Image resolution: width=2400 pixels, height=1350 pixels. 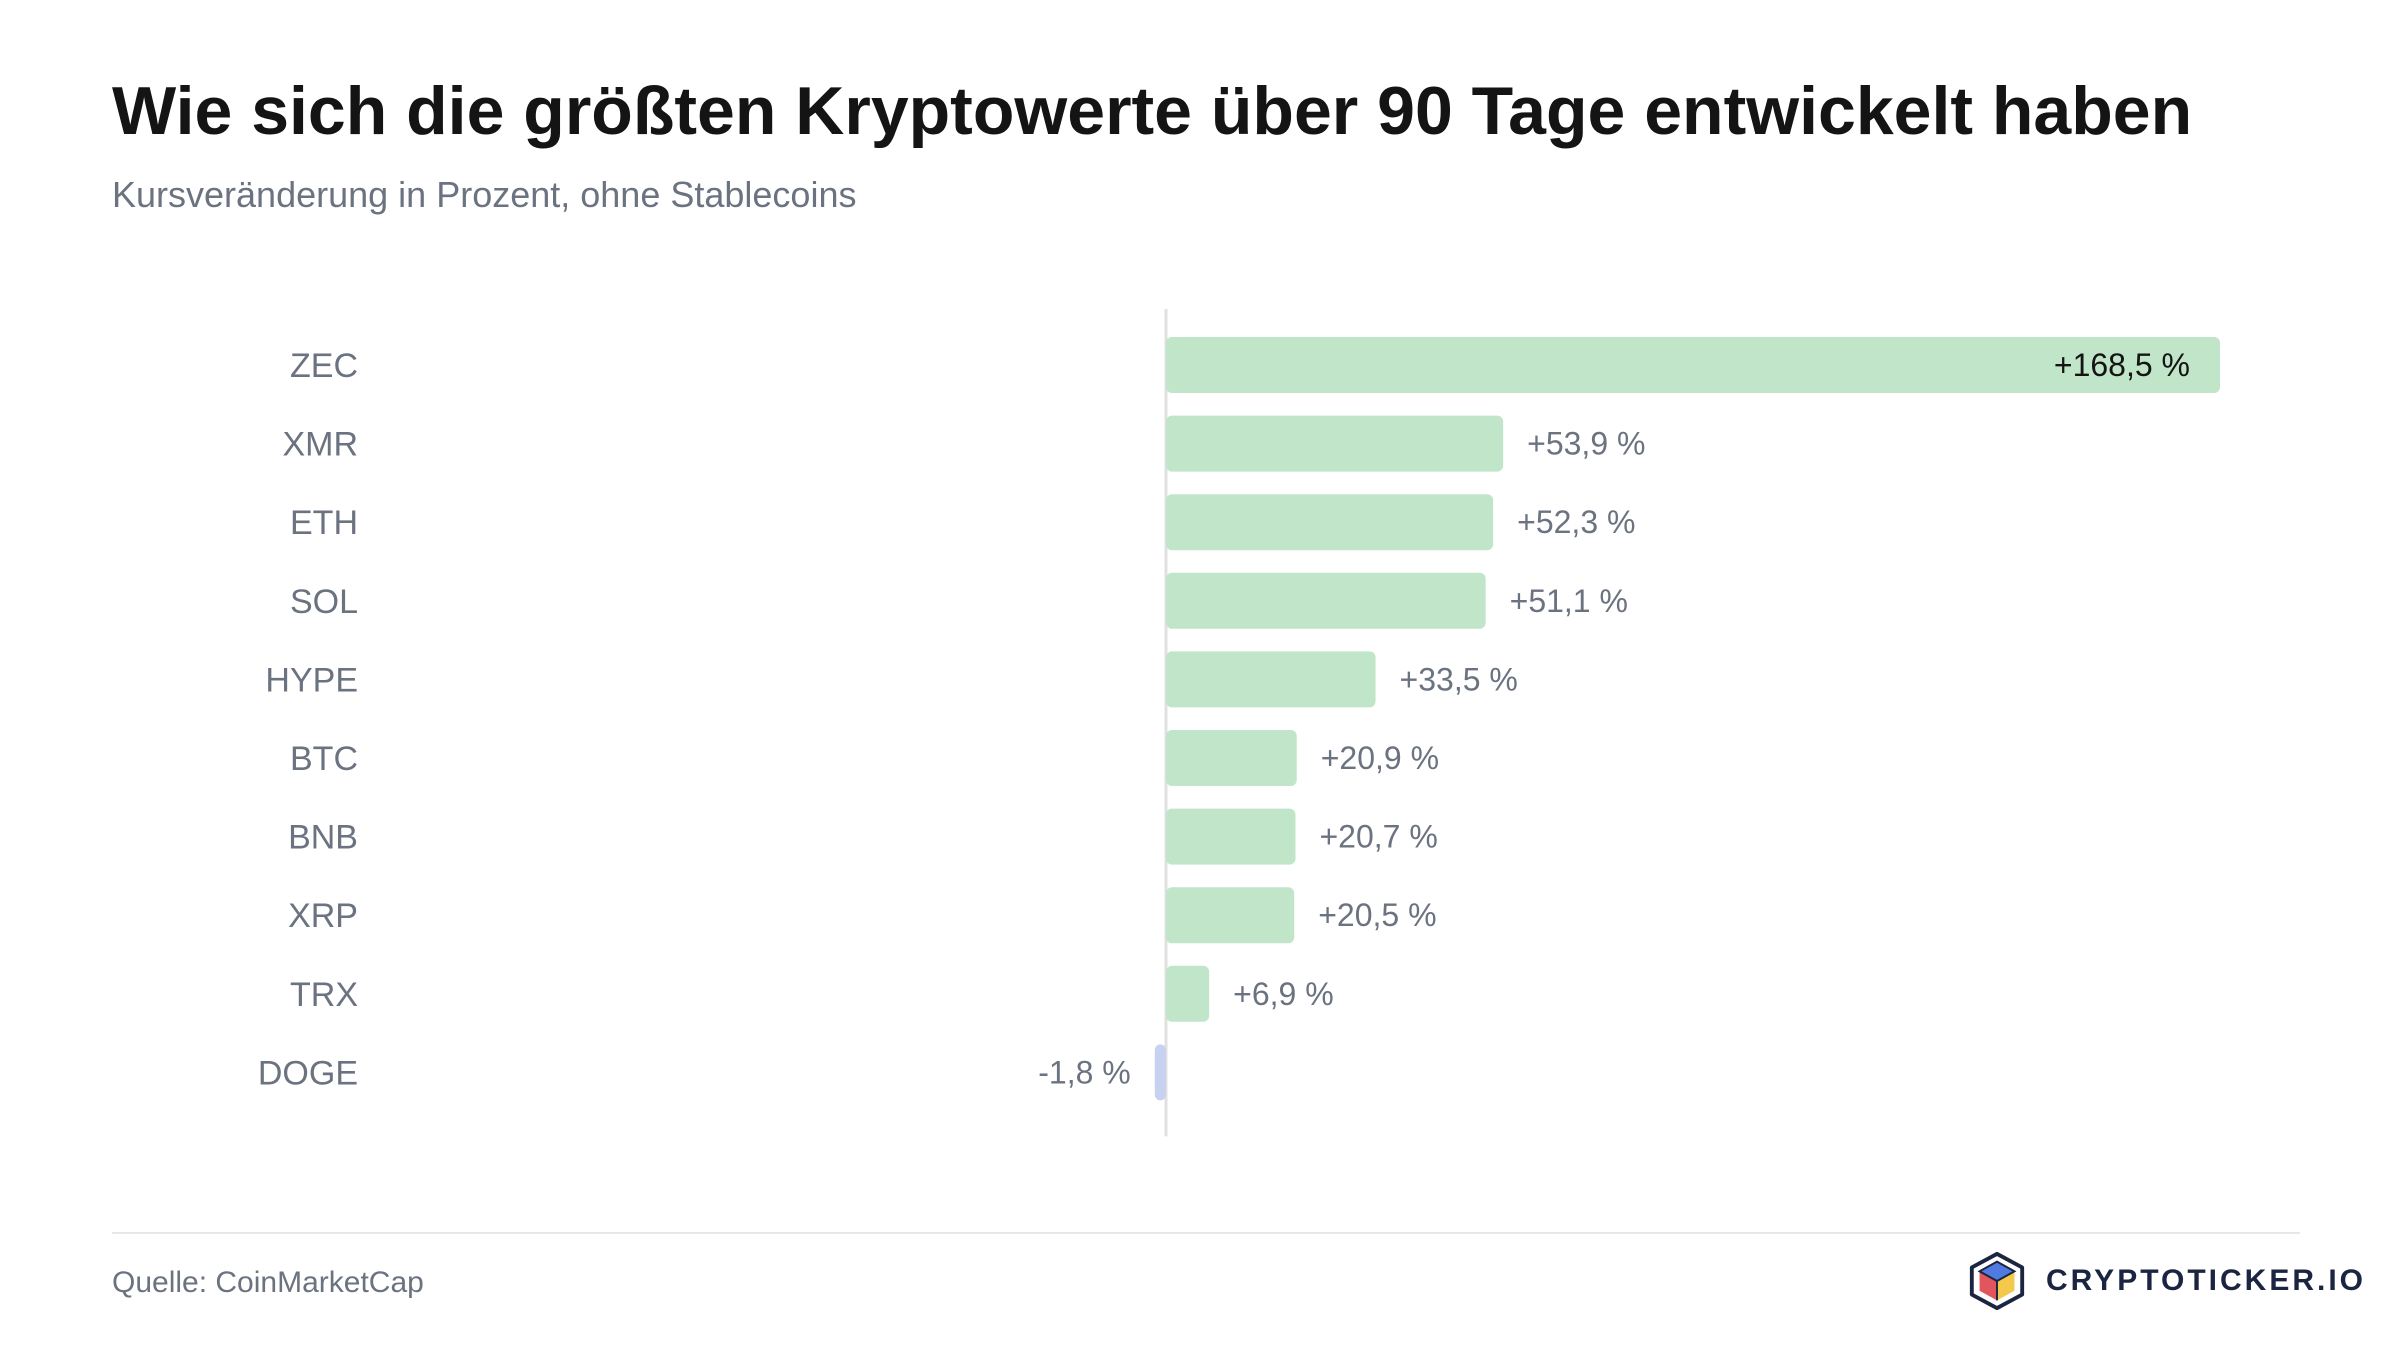 I want to click on data-label: +52,3 %, so click(x=1576, y=522).